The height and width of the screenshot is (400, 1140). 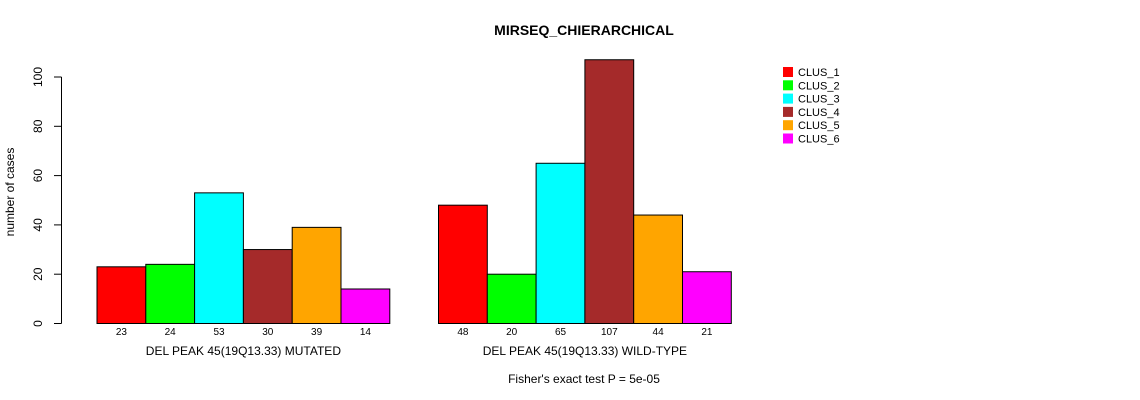 What do you see at coordinates (38, 274) in the screenshot?
I see `y-tick-label-20: 20` at bounding box center [38, 274].